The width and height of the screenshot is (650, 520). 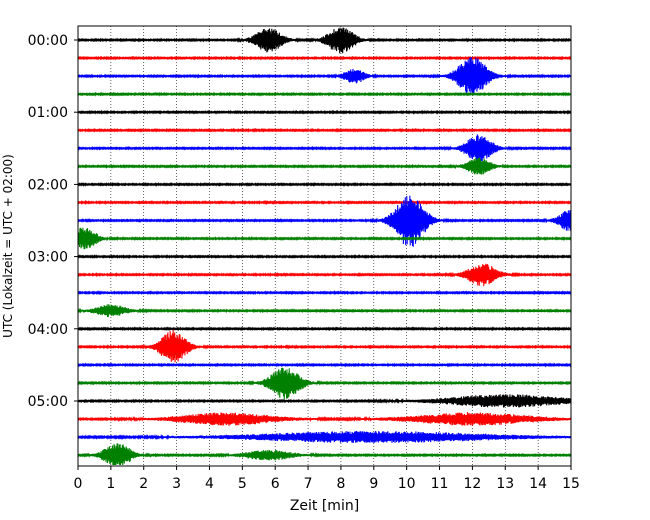 What do you see at coordinates (78, 484) in the screenshot?
I see `x-tick-label: 0` at bounding box center [78, 484].